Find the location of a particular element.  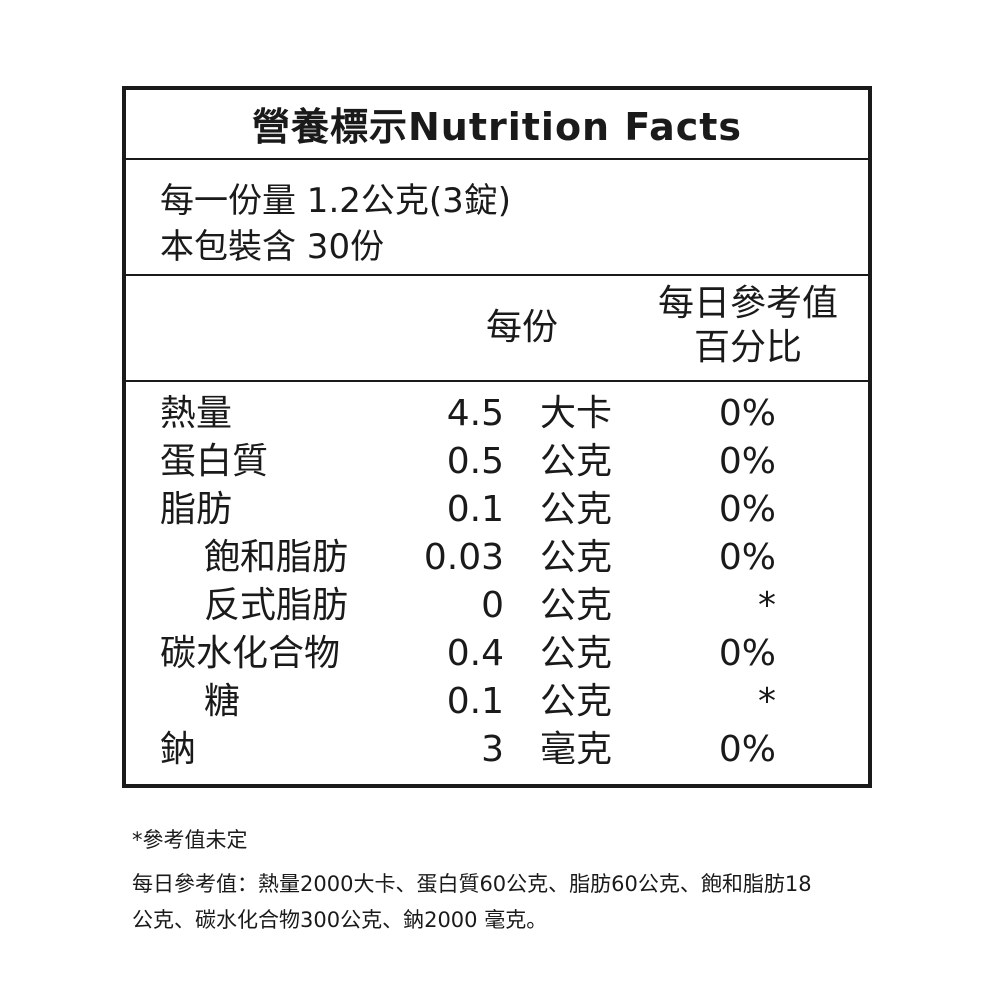

nutrient-row-saturated-fat: 飽和脂肪 0.03 公克 0% is located at coordinates (497, 558).